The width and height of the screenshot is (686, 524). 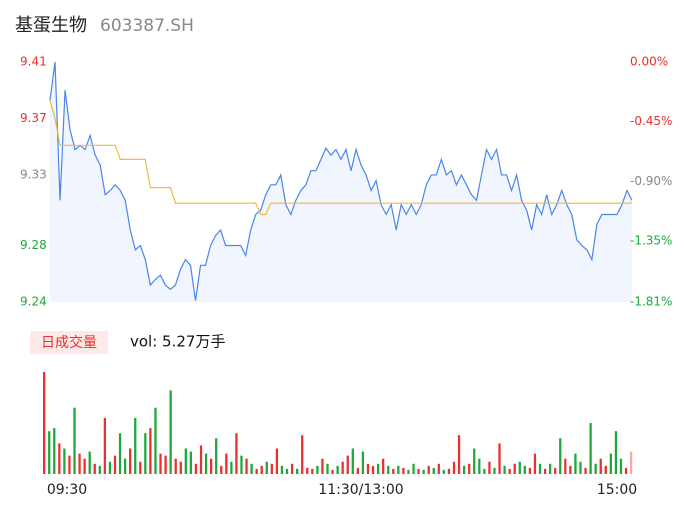 I want to click on y-tick-label: 9.41, so click(x=33, y=62).